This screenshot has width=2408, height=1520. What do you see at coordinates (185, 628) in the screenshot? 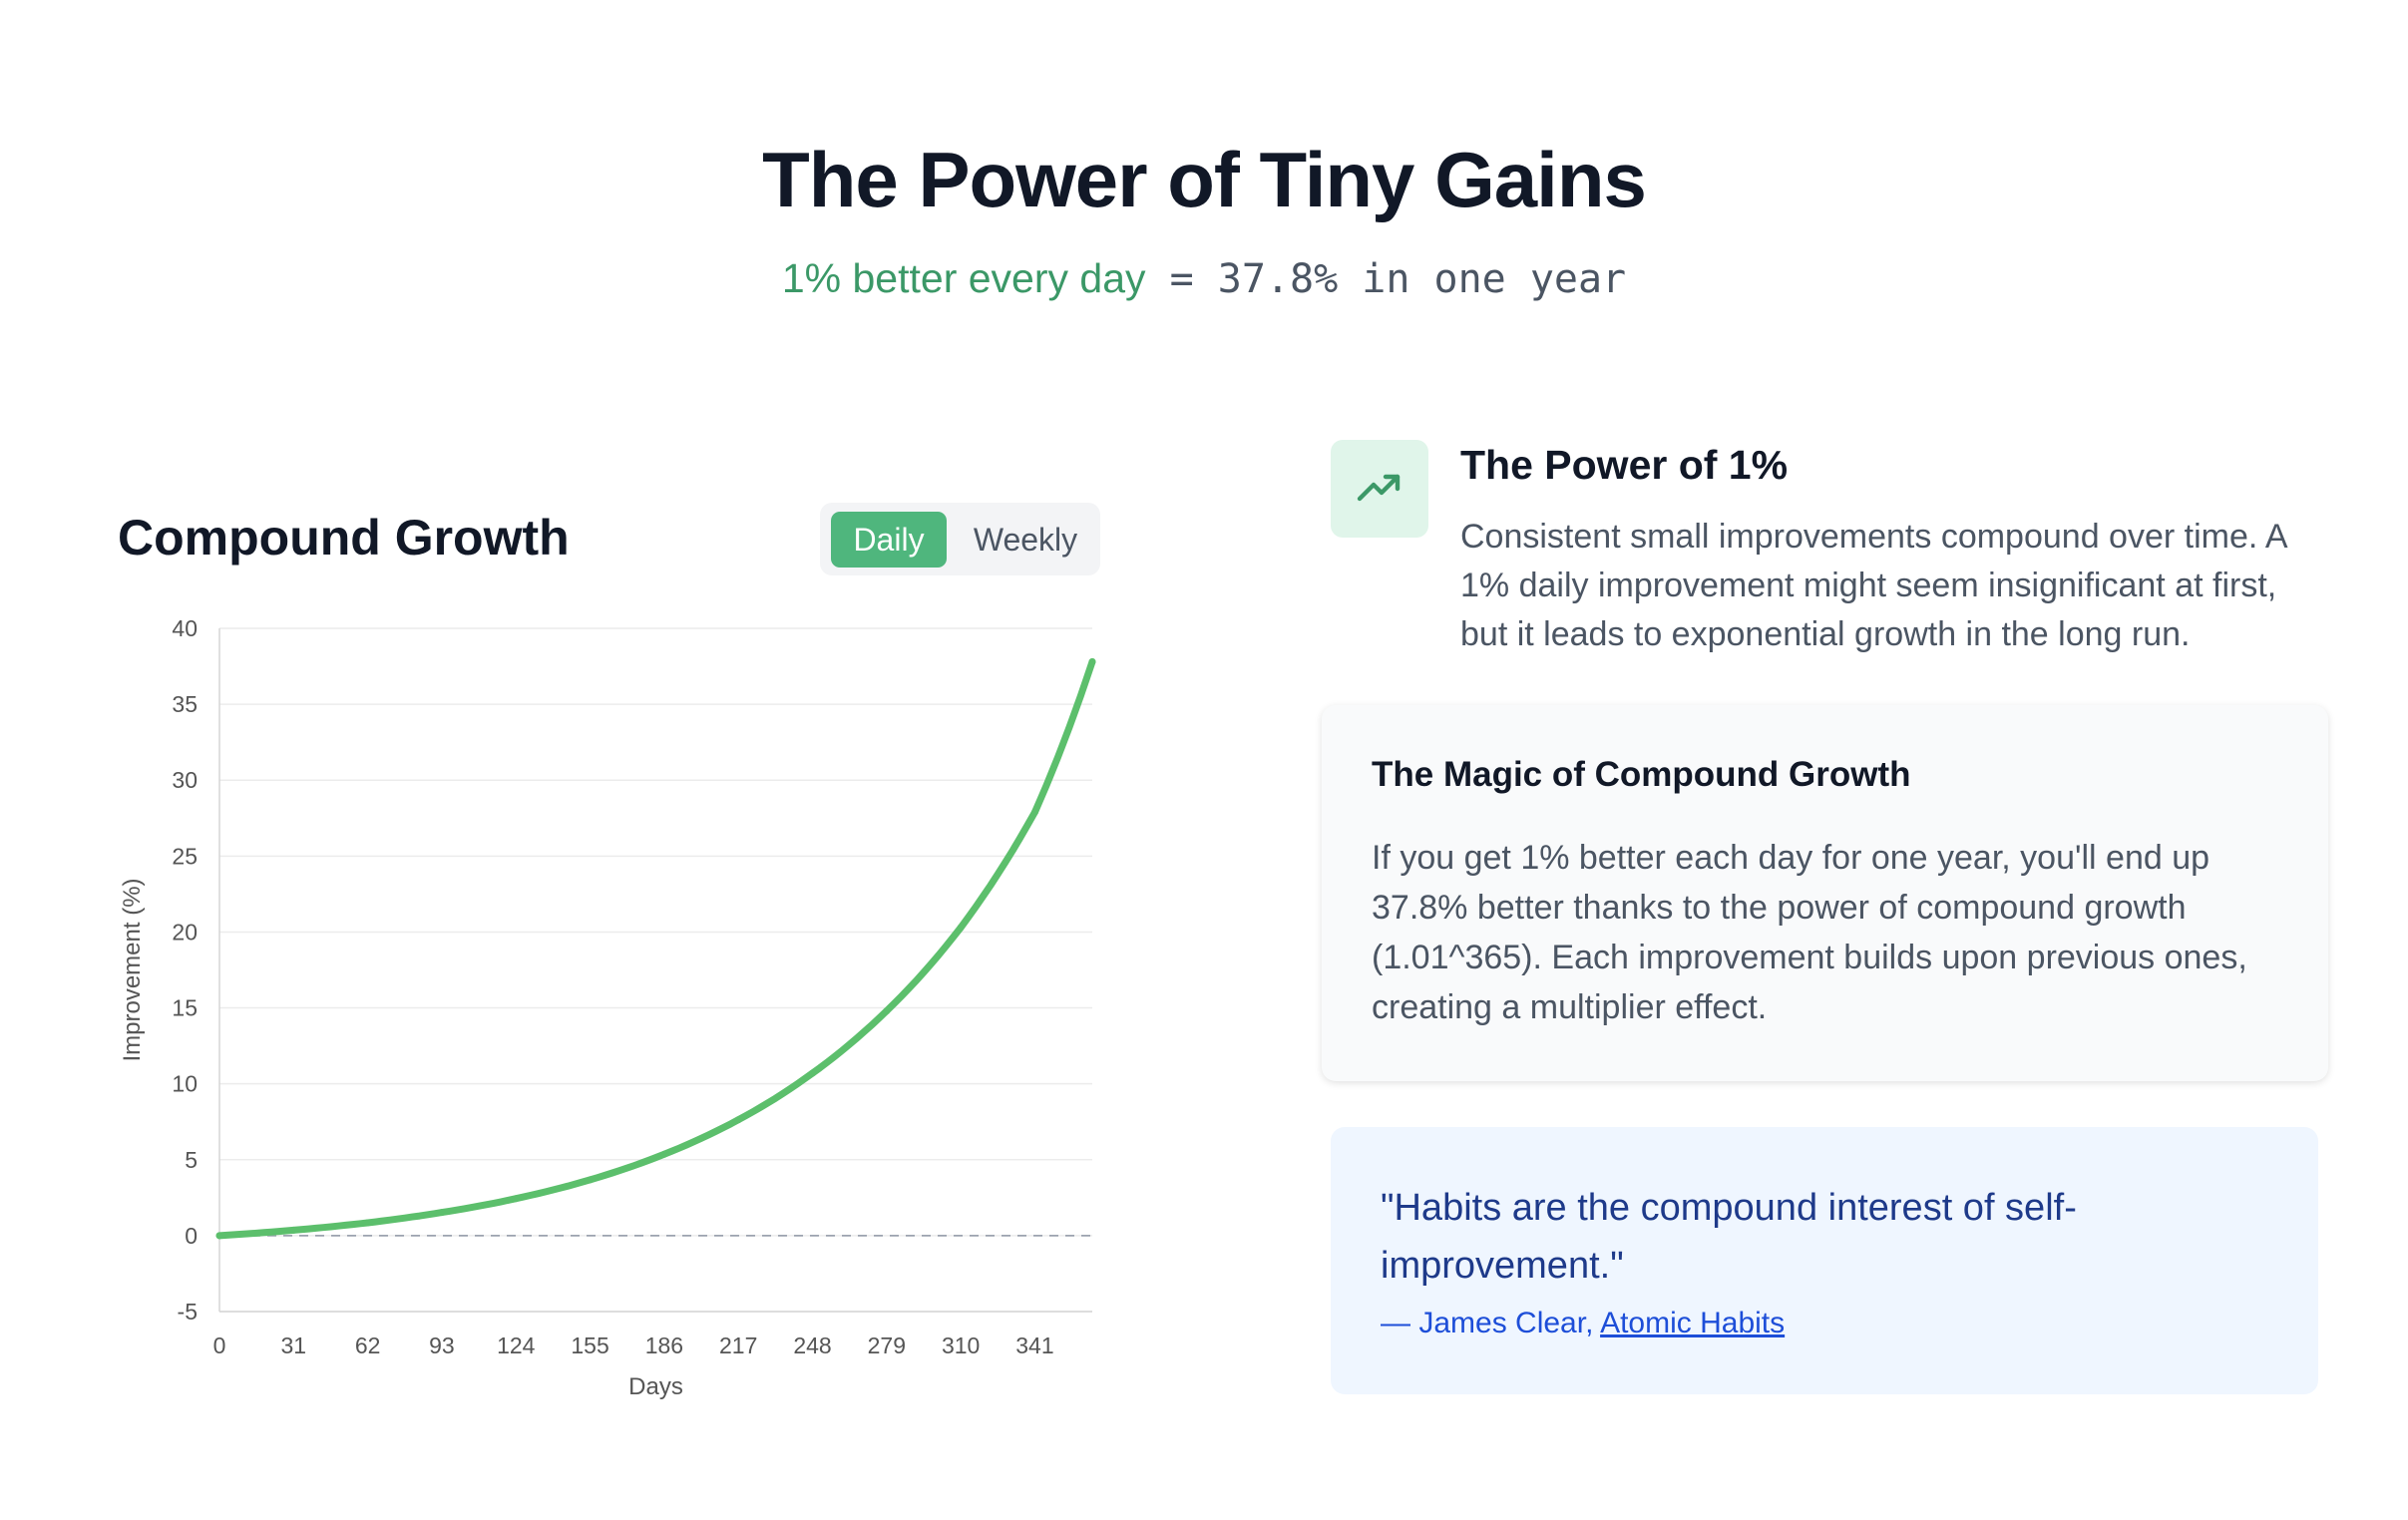
I see `y-tick-label: 40` at bounding box center [185, 628].